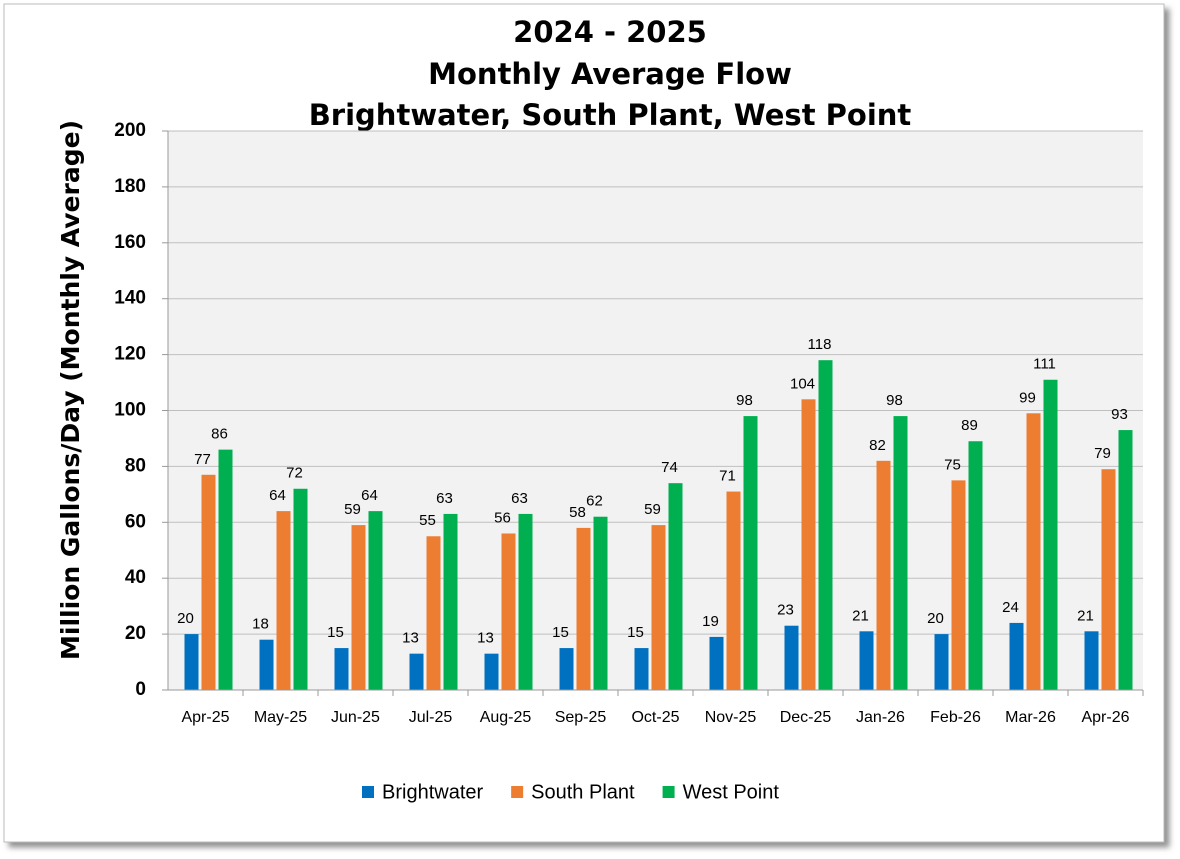 The width and height of the screenshot is (1180, 859). What do you see at coordinates (952, 464) in the screenshot?
I see `data-label: 75` at bounding box center [952, 464].